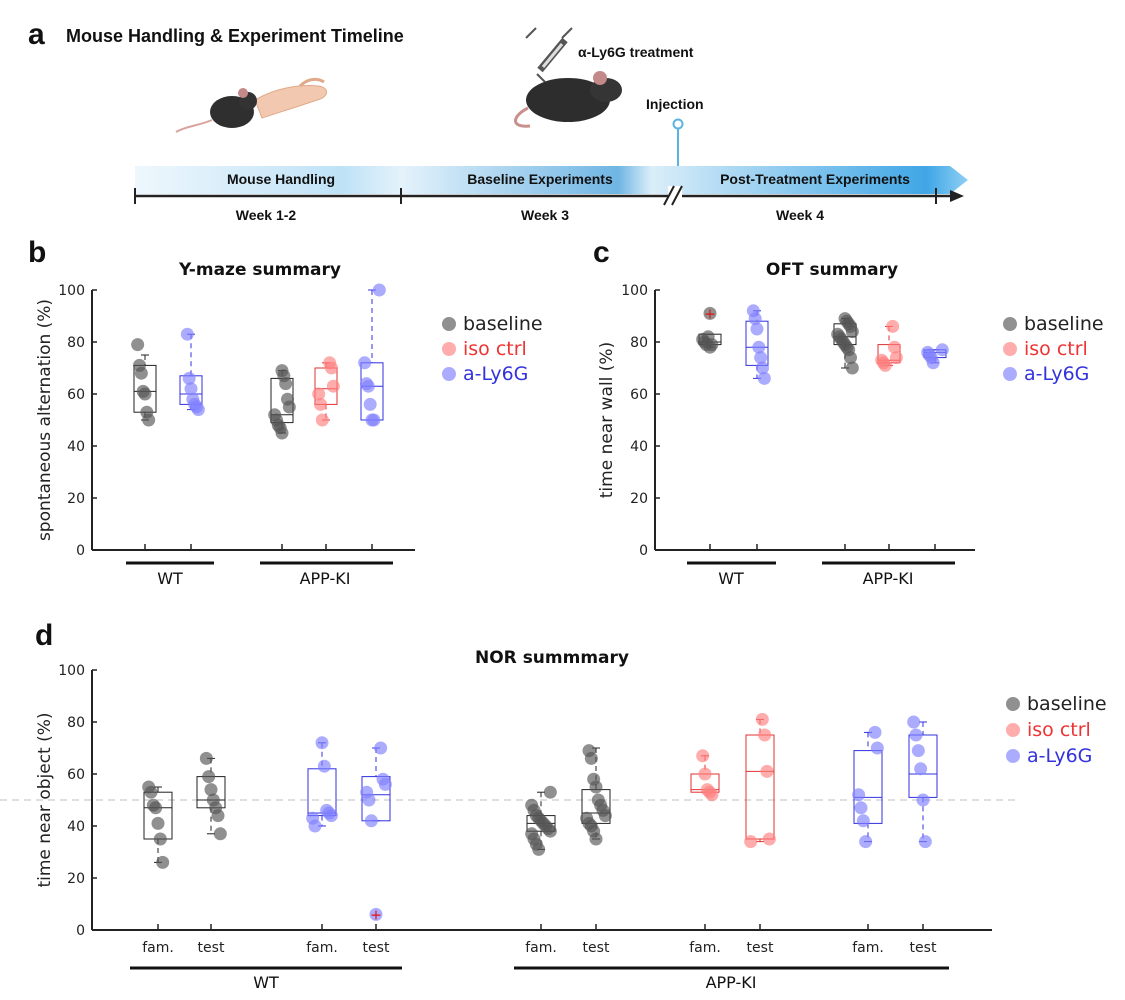  What do you see at coordinates (45, 420) in the screenshot?
I see `y-axis-label: spontaneous alternation (%)` at bounding box center [45, 420].